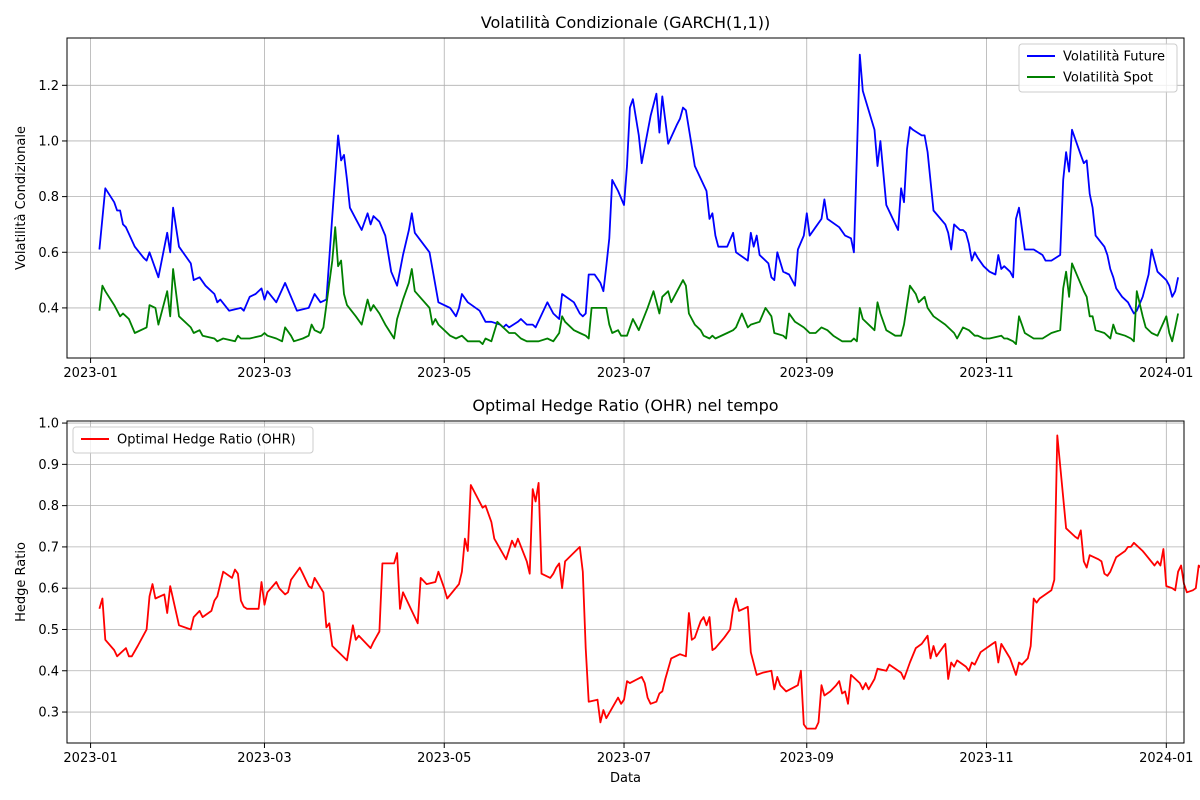 The width and height of the screenshot is (1200, 800). What do you see at coordinates (48, 465) in the screenshot?
I see `y-tick-label: 0.9` at bounding box center [48, 465].